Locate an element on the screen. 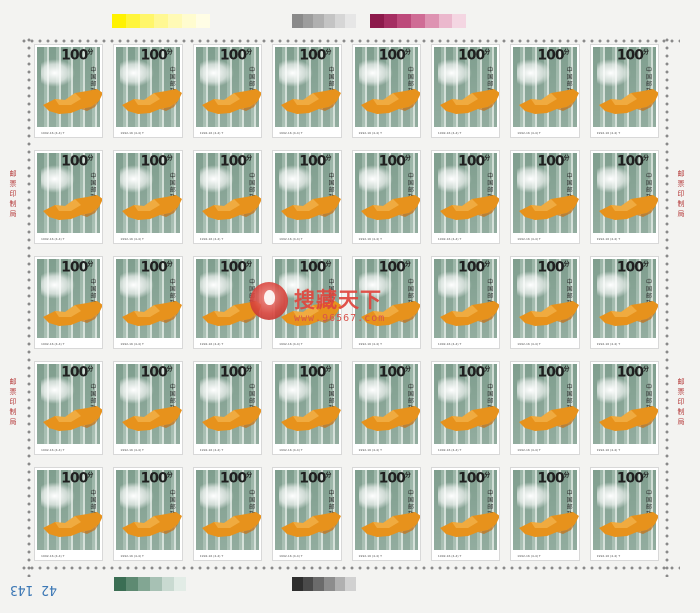 The width and height of the screenshot is (700, 613). margin-inscription-right-upper: 邮票印制局 is located at coordinates (681, 195).